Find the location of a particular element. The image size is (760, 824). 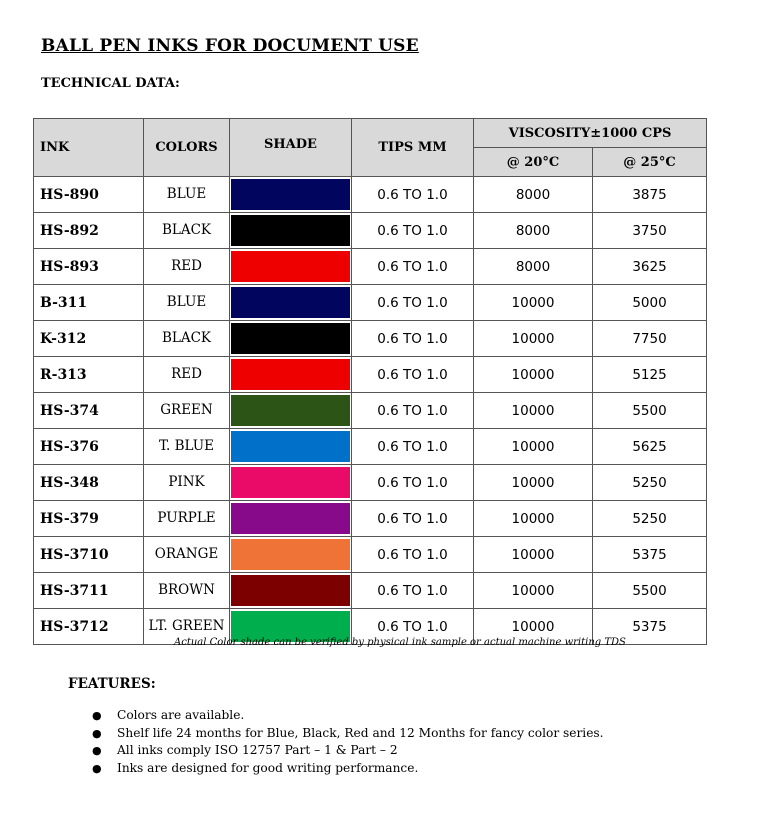

color-name-cell: BLACK is located at coordinates (186, 338).